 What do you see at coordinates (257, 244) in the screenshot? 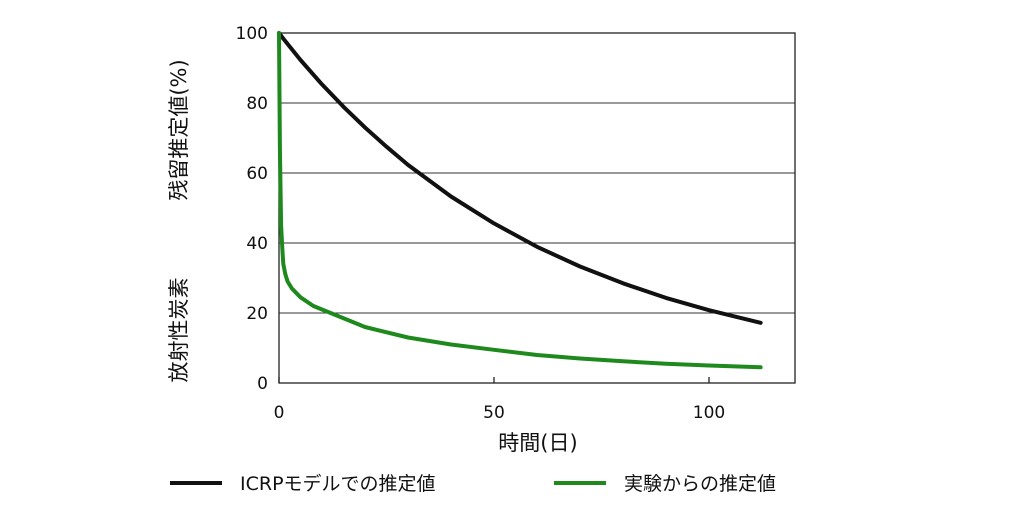
I see `y-tick-label-40: 40` at bounding box center [257, 244].